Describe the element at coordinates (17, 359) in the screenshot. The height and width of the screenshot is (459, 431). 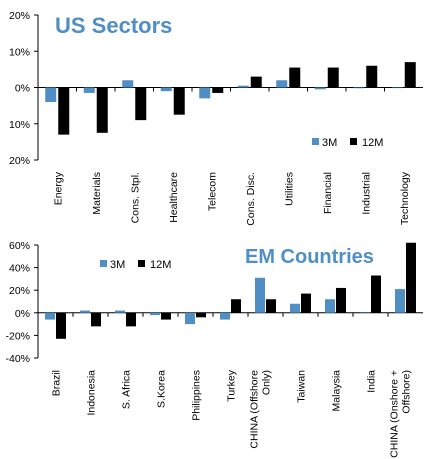
I see `y-tick-label: -40%` at that location.